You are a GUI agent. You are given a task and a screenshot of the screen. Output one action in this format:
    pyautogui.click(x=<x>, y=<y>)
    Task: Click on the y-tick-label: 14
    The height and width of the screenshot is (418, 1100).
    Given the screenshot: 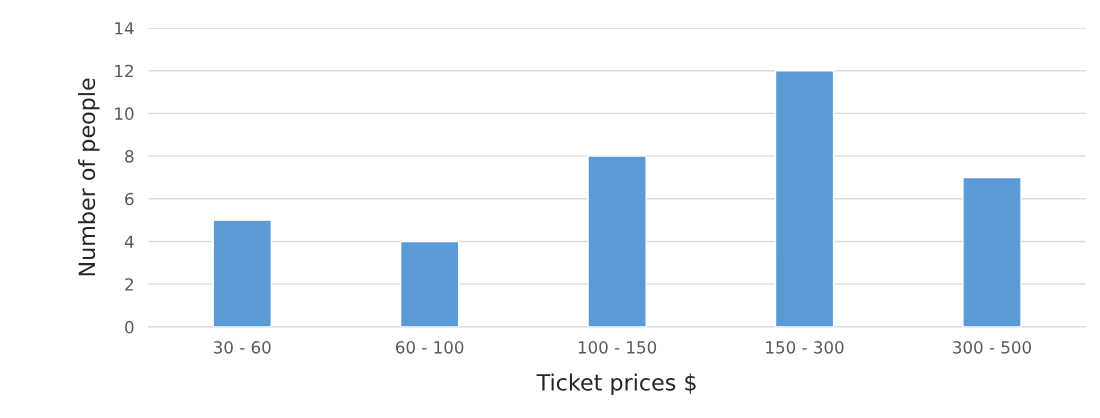 What is the action you would take?
    pyautogui.click(x=124, y=28)
    